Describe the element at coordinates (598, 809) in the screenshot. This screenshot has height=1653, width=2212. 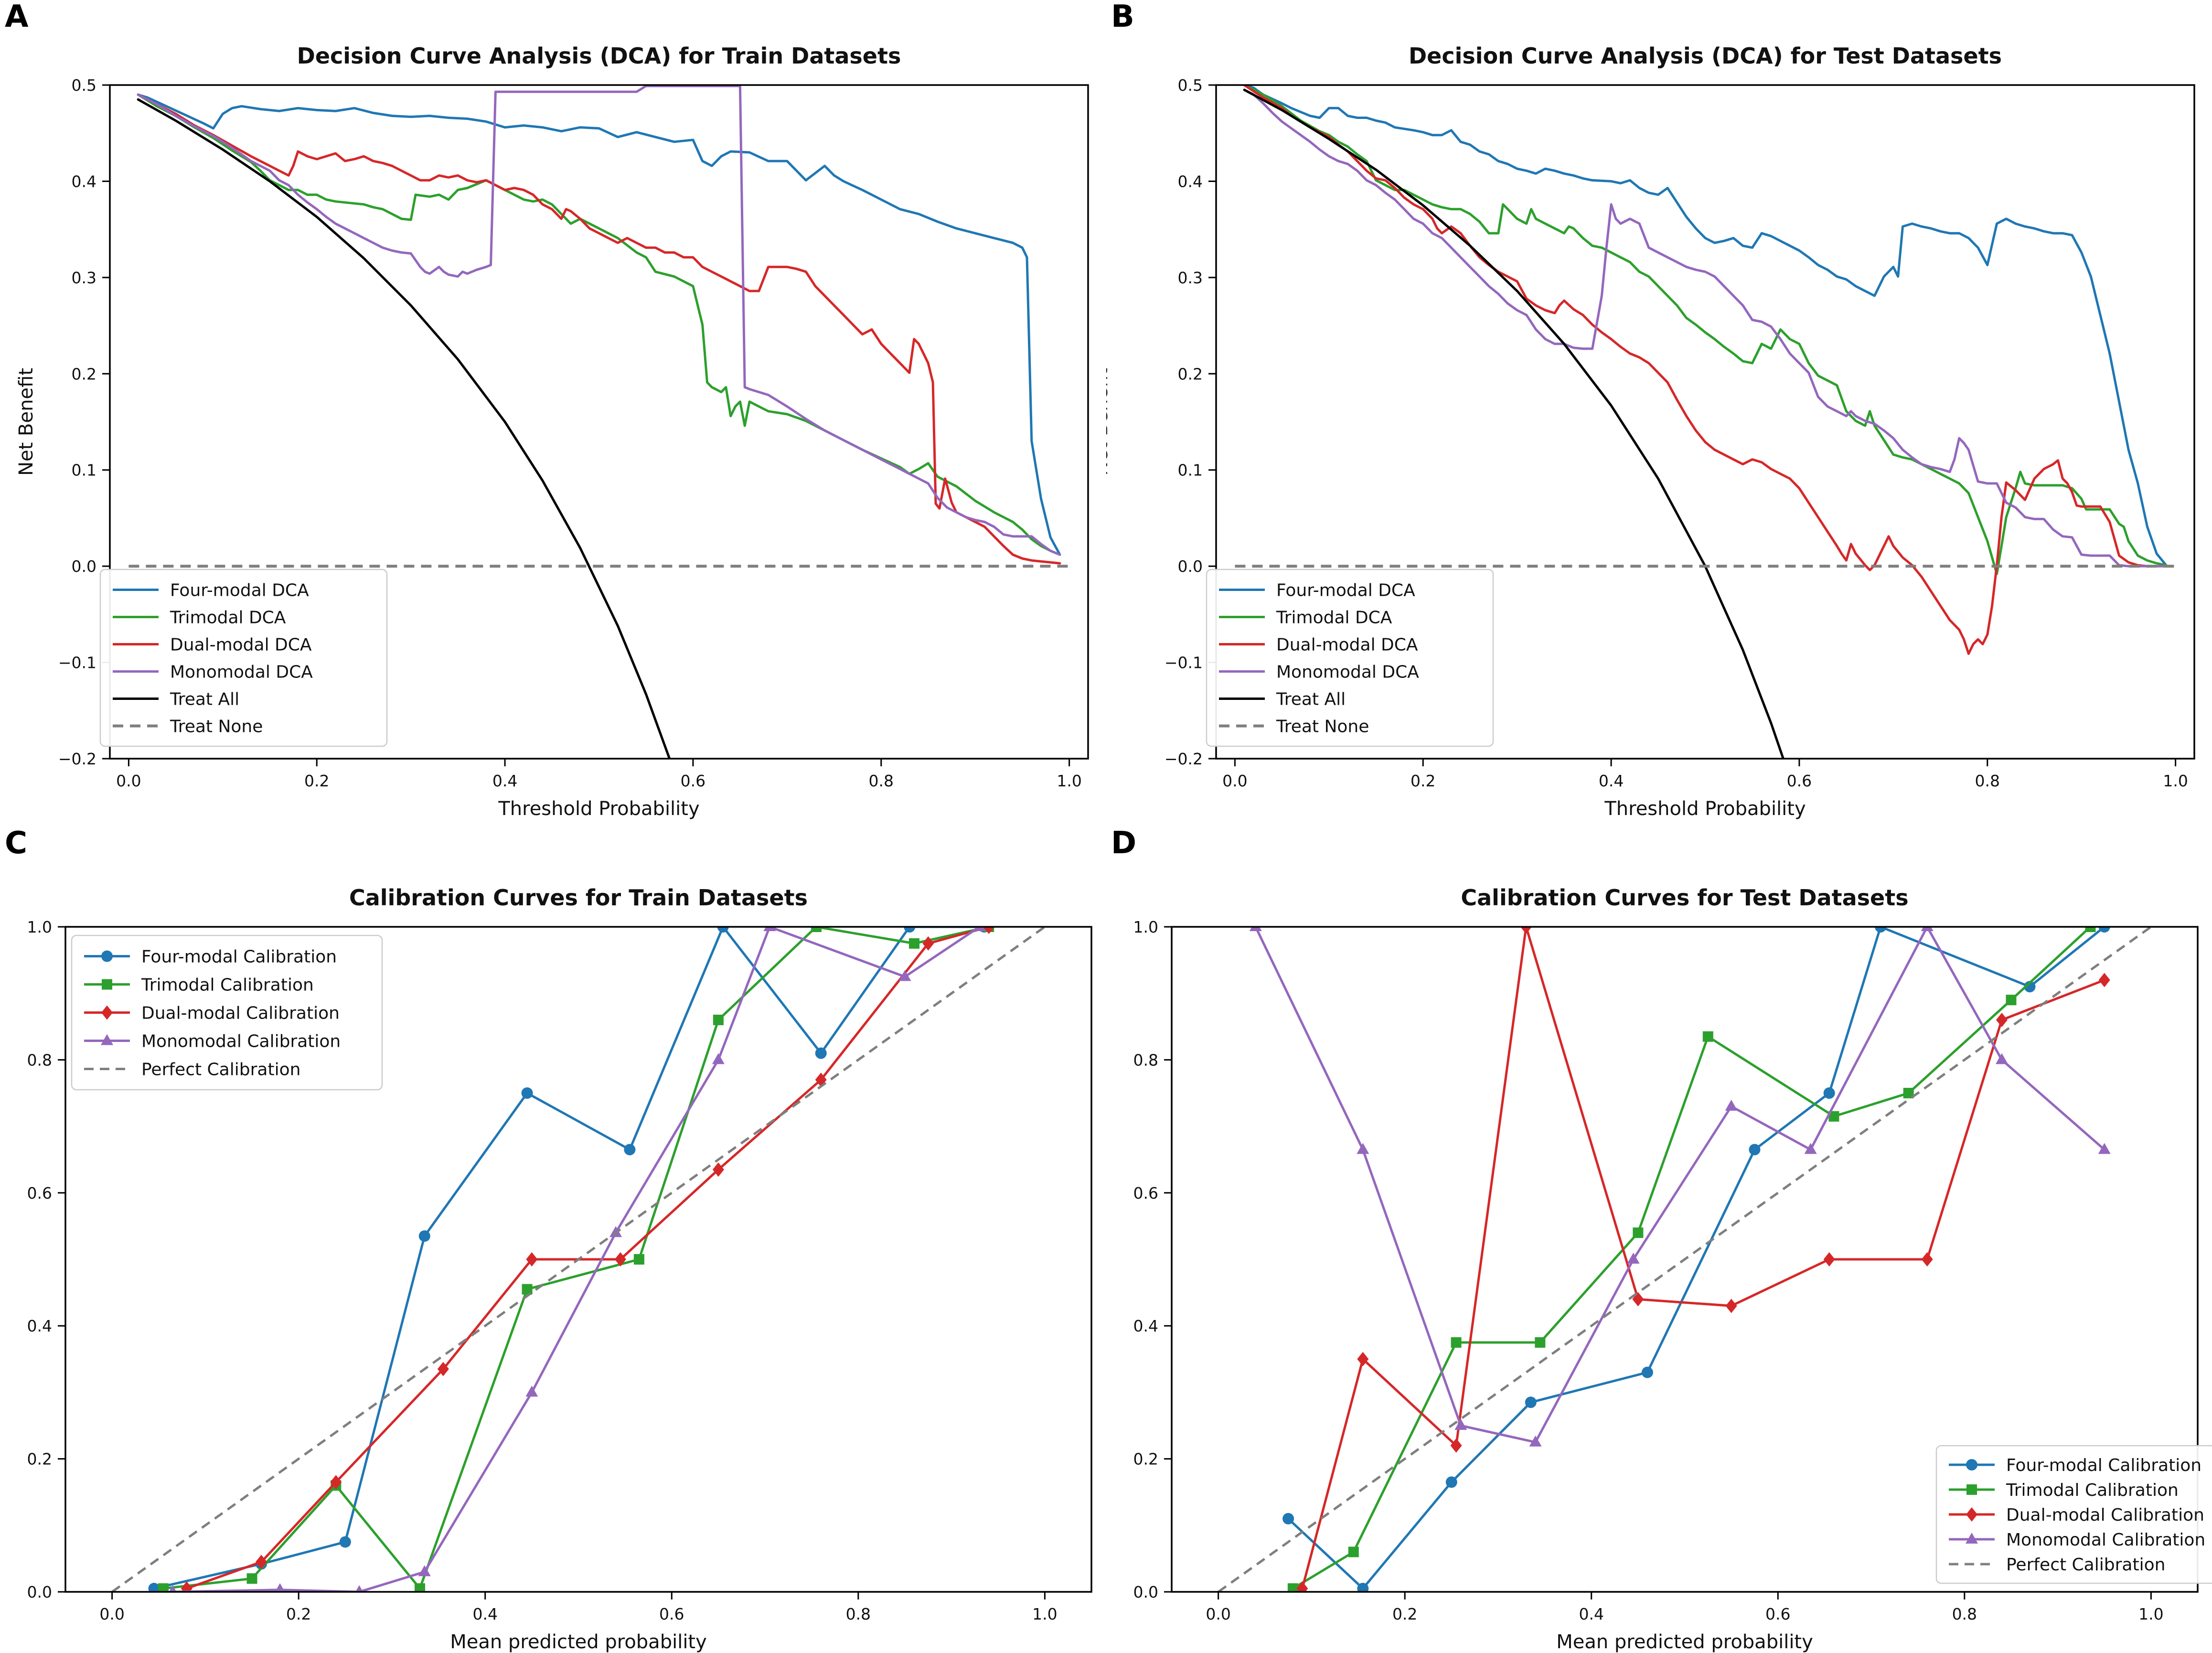
I see `x-axis-label: Threshold Probability` at that location.